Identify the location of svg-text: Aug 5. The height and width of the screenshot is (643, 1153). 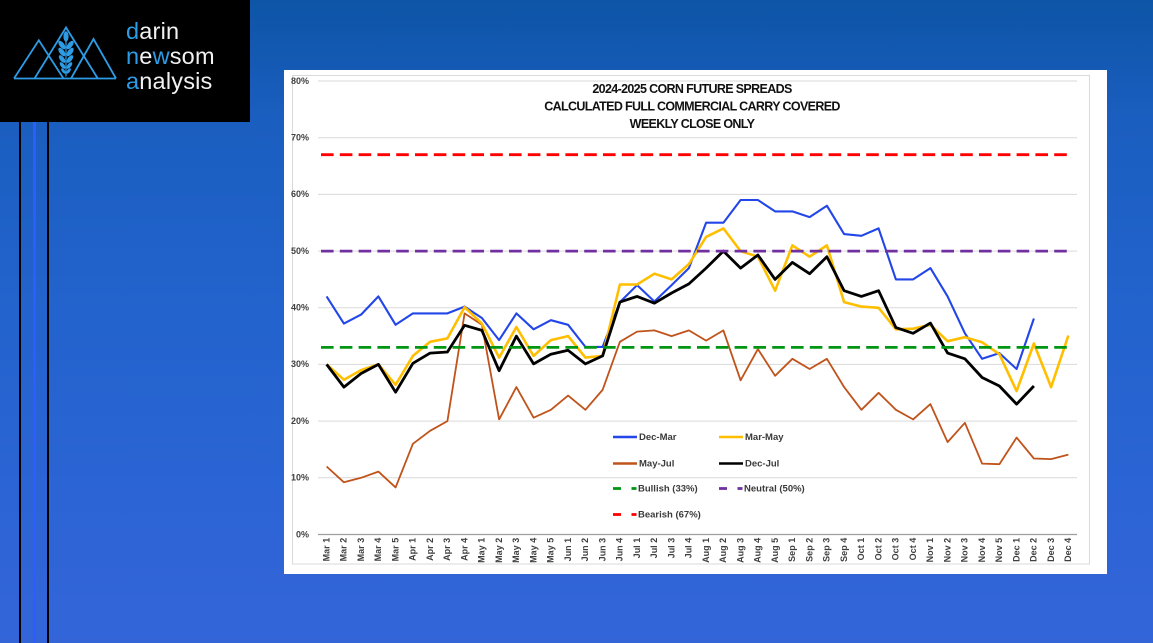
(775, 550).